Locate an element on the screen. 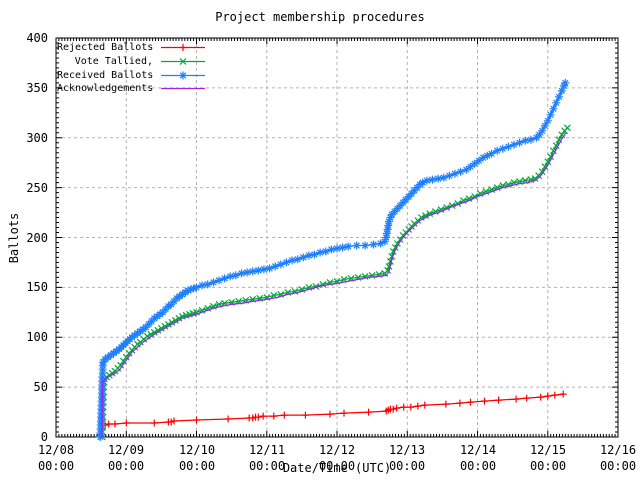  legend-label: Rejected Ballots is located at coordinates (105, 48).